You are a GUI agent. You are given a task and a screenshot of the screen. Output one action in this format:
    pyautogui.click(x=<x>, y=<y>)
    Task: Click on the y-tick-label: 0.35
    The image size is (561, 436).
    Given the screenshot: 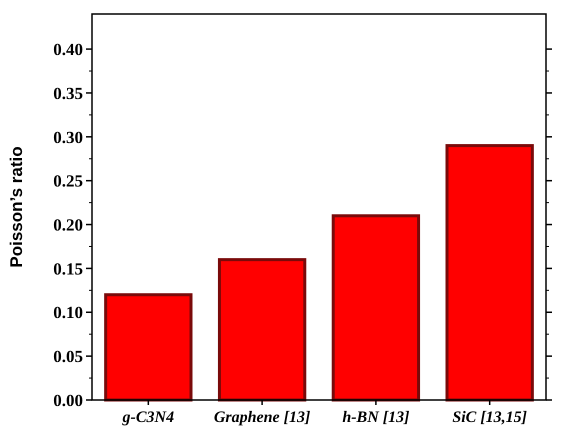 What is the action you would take?
    pyautogui.click(x=68, y=93)
    